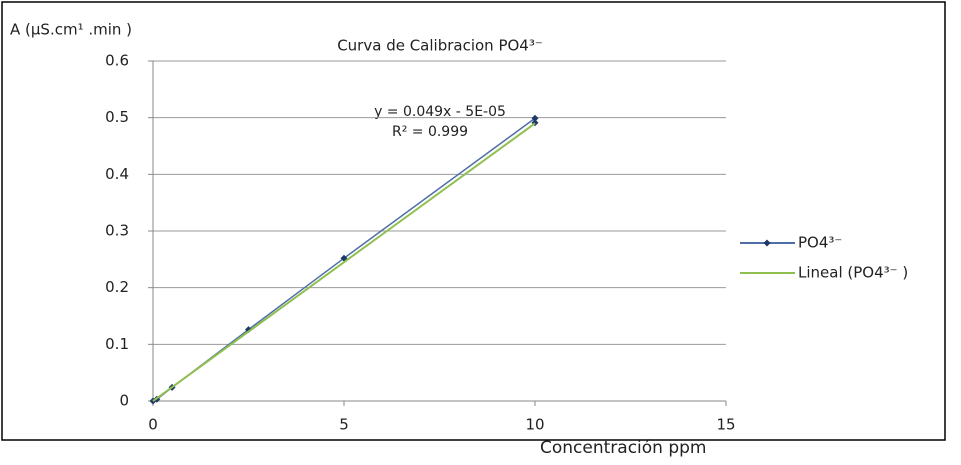 Image resolution: width=961 pixels, height=465 pixels. What do you see at coordinates (124, 401) in the screenshot?
I see `y-tick-label: 0` at bounding box center [124, 401].